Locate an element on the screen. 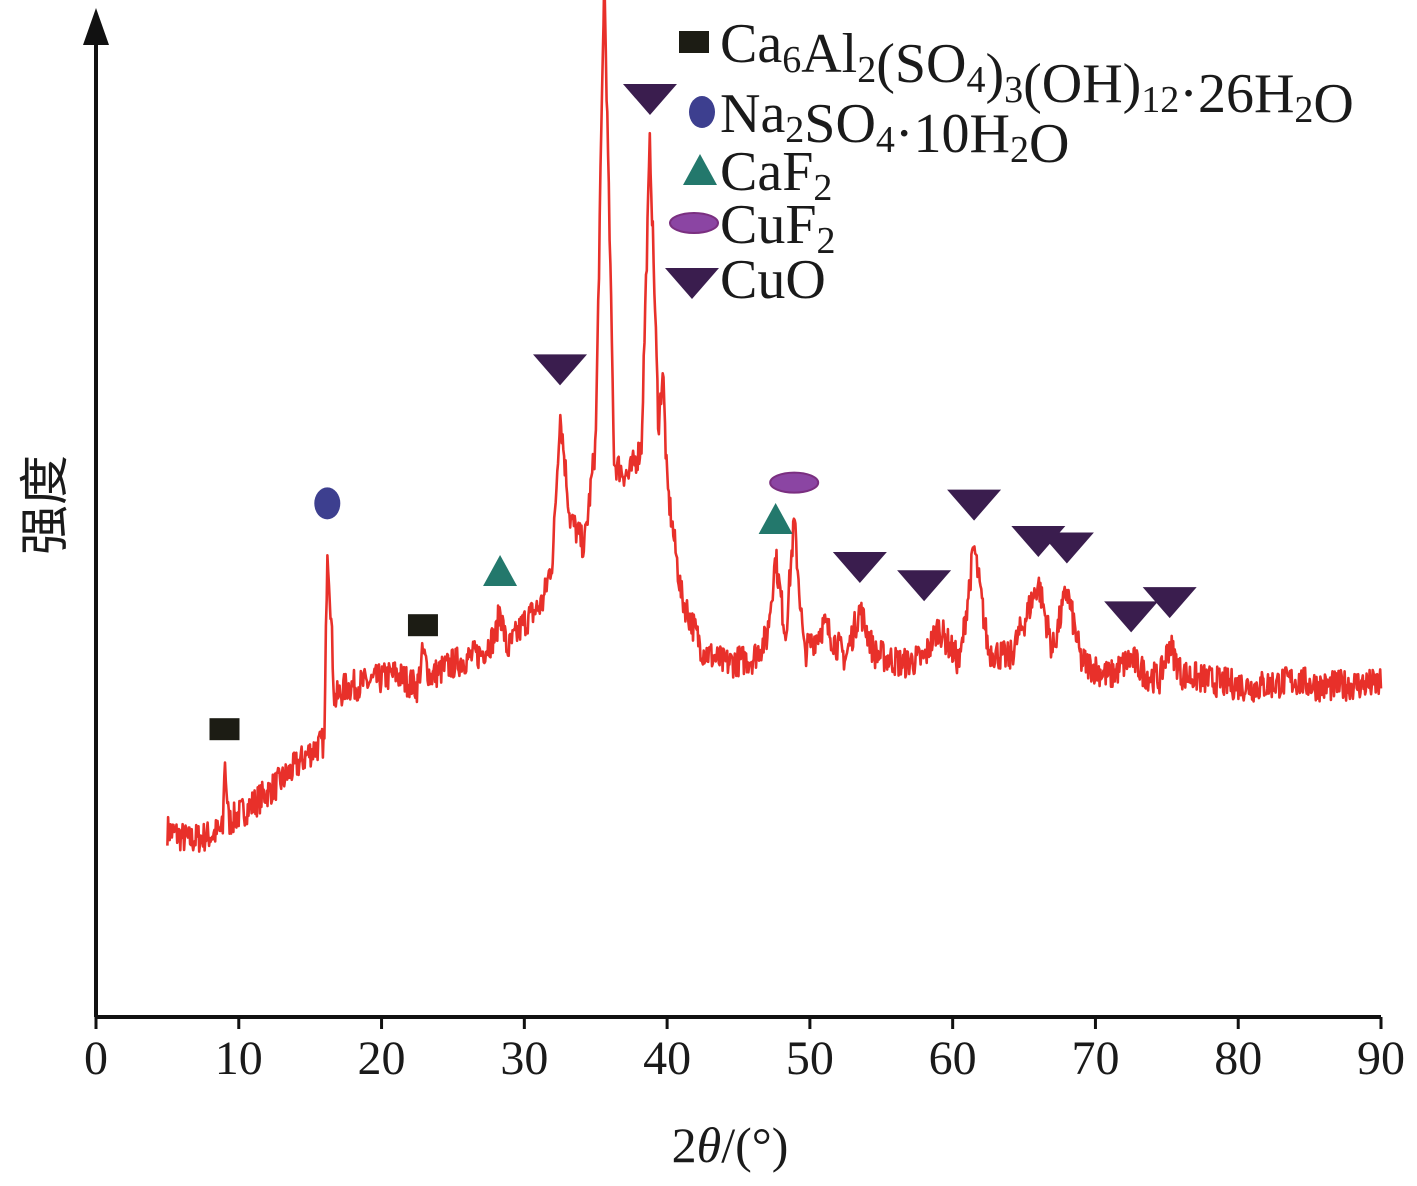 This screenshot has width=1417, height=1186. x-tick-label: 70 is located at coordinates (1095, 1058).